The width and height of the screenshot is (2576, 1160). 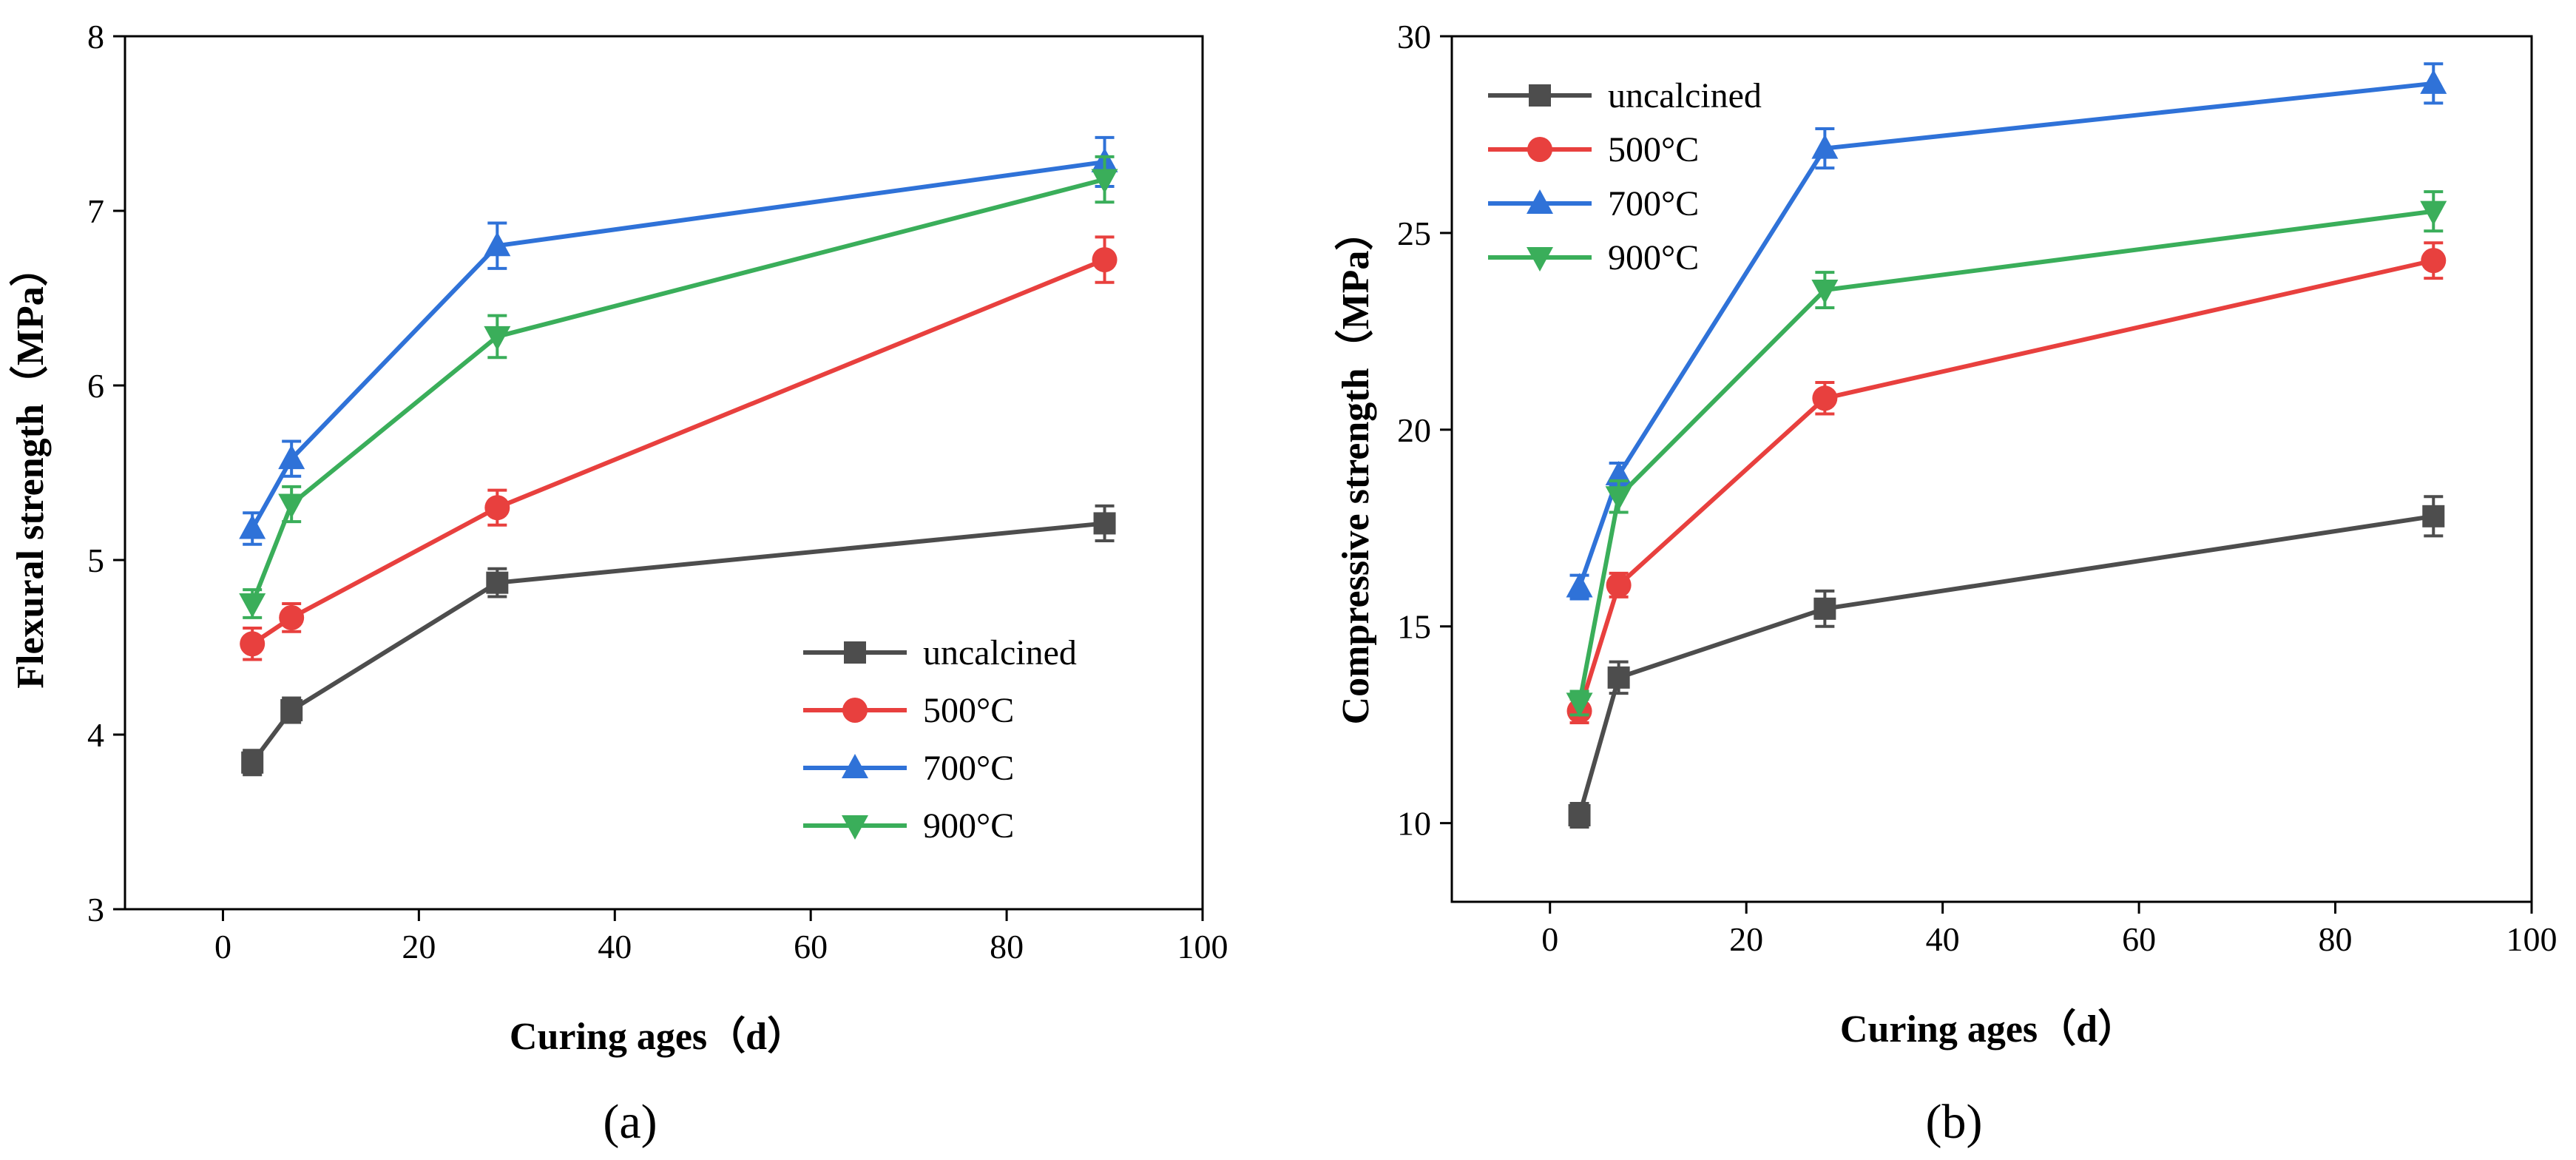 What do you see at coordinates (1746, 939) in the screenshot?
I see `panel-b-x-tick-label: 20` at bounding box center [1746, 939].